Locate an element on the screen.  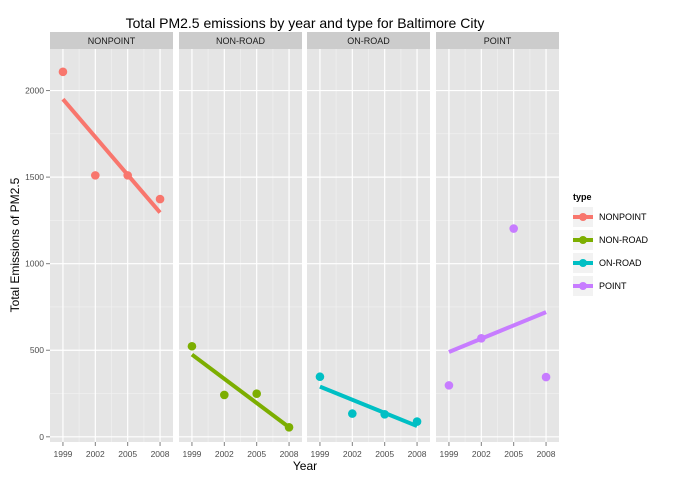
facet-strip-label: NON-ROAD is located at coordinates (240, 41).